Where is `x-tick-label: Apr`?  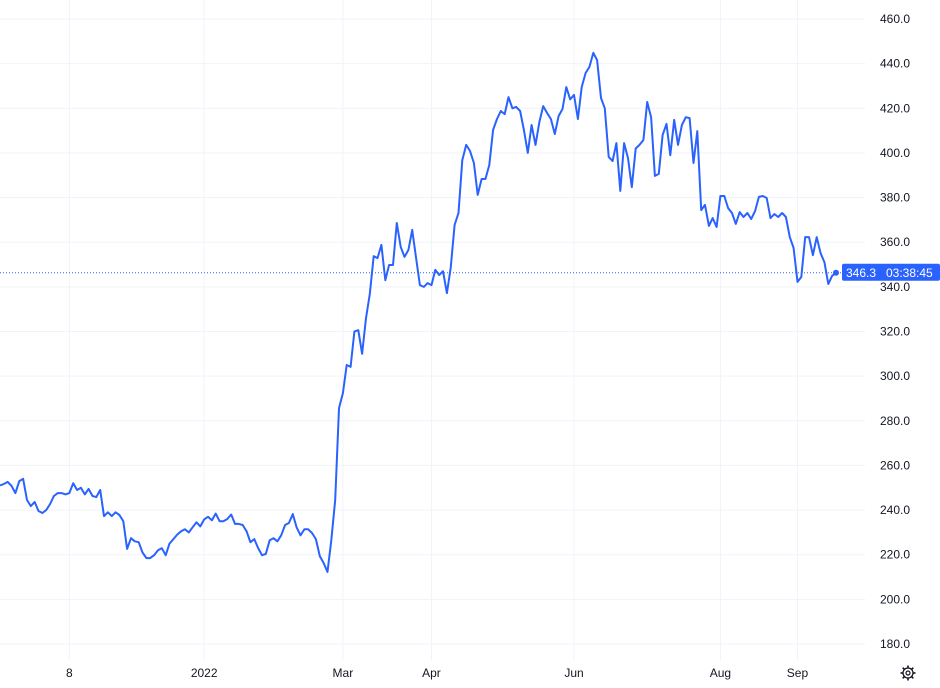 x-tick-label: Apr is located at coordinates (431, 673).